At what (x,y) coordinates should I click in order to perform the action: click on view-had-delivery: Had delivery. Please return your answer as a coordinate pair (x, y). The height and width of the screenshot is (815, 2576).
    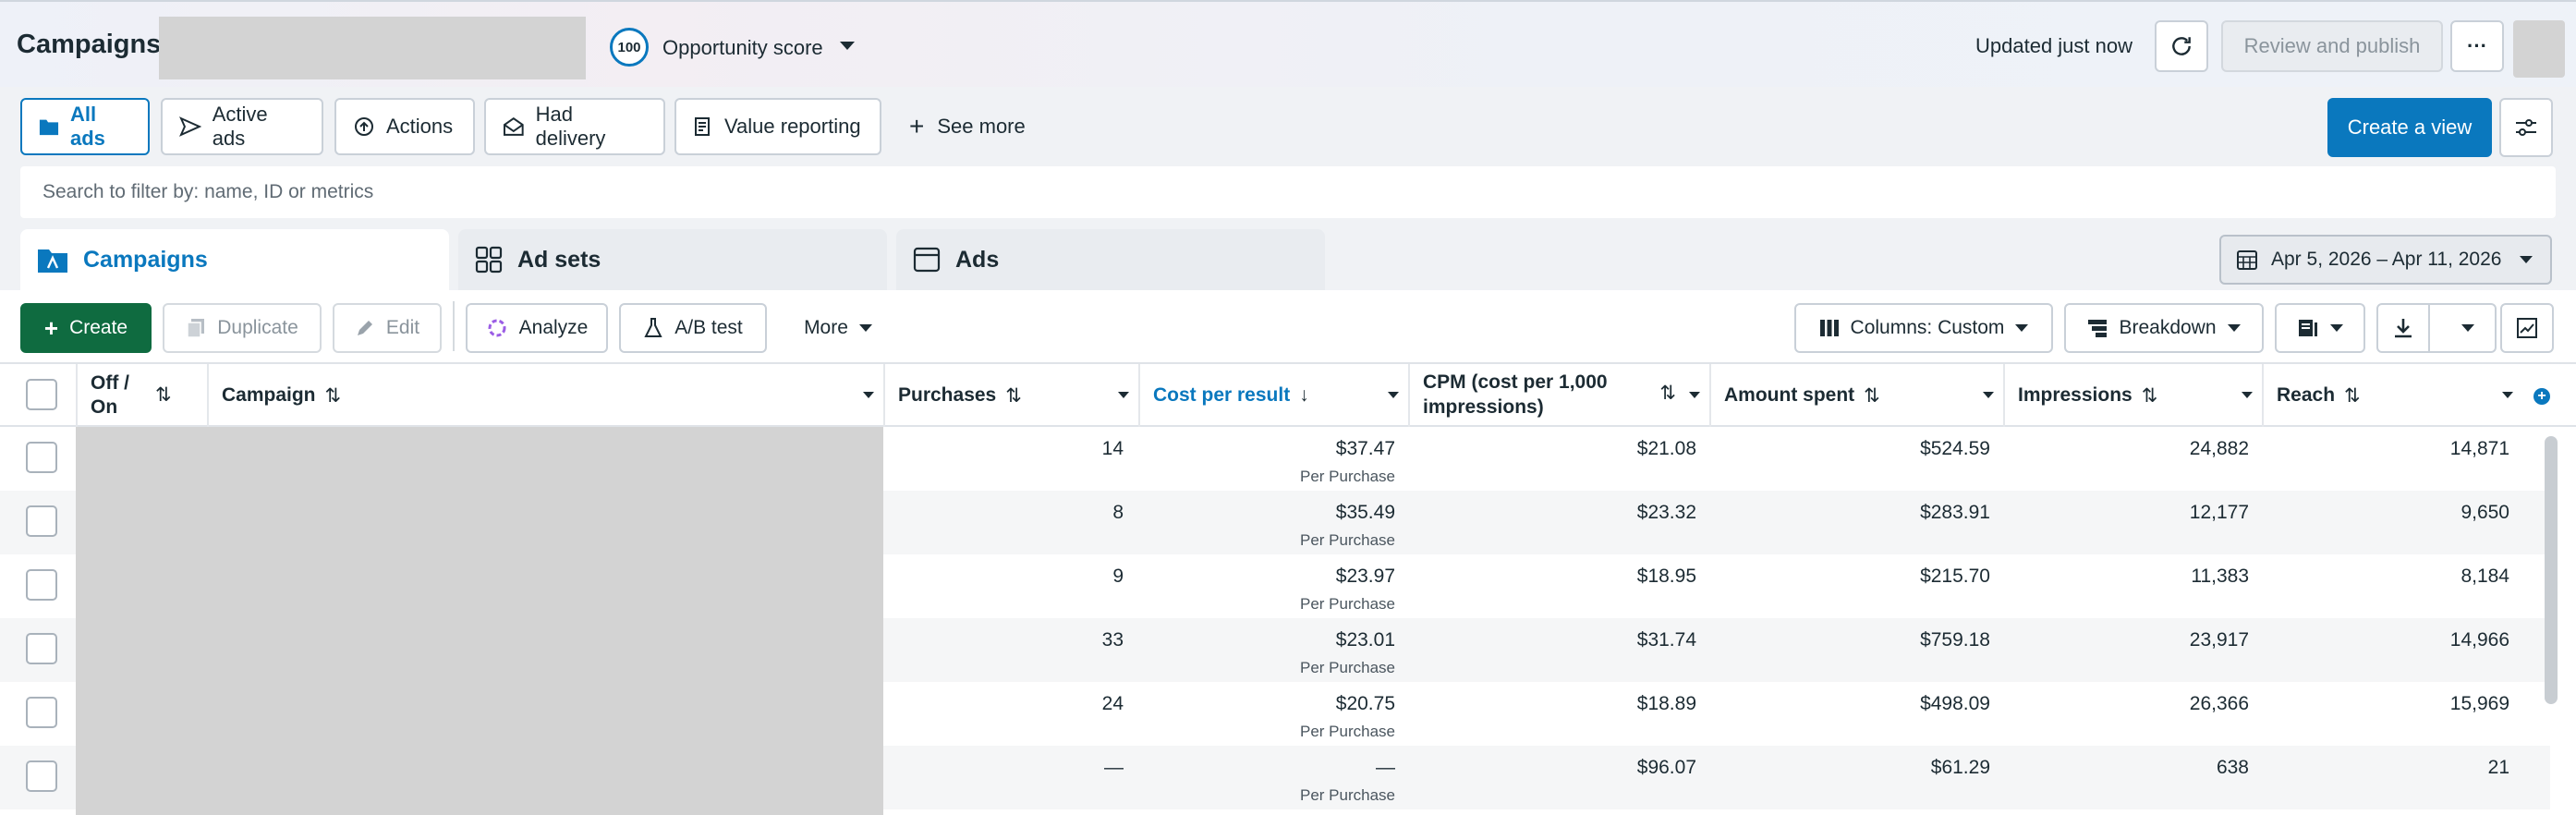
    Looking at the image, I should click on (574, 126).